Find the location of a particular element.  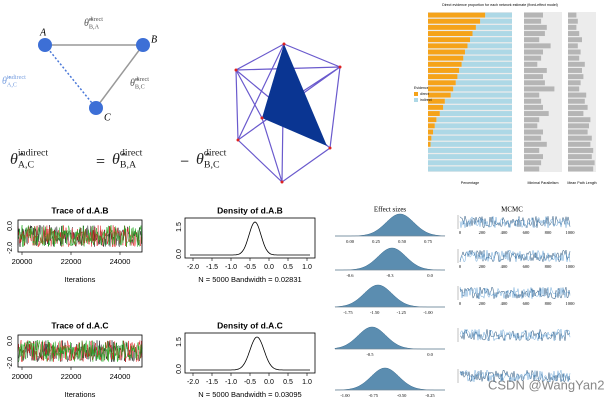

x-tick-label: -0.25 is located at coordinates (430, 395).